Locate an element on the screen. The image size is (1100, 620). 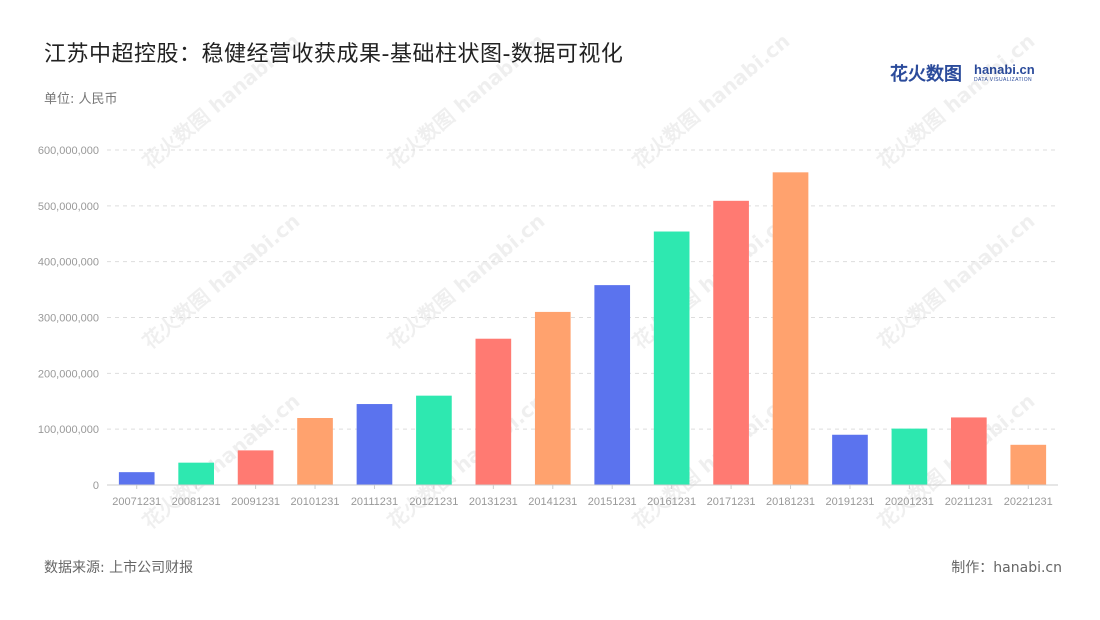
data-source: 数据来源: 上市公司财报 is located at coordinates (119, 568).